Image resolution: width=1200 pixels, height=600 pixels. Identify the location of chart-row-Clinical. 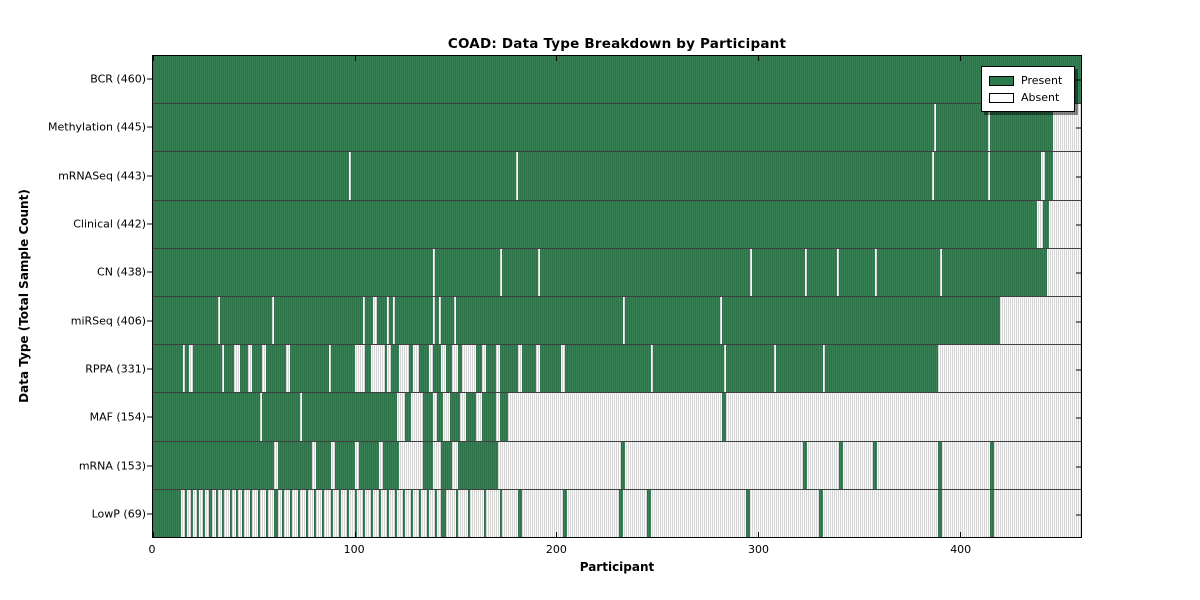
(617, 224).